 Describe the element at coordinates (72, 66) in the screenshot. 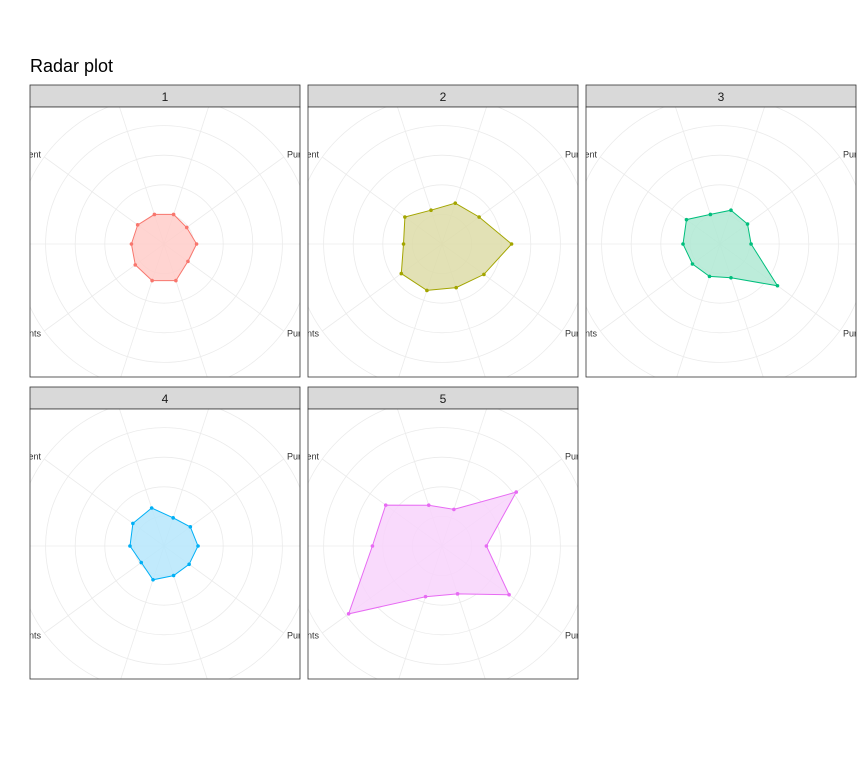

I see `chart-title: Radar plot` at that location.